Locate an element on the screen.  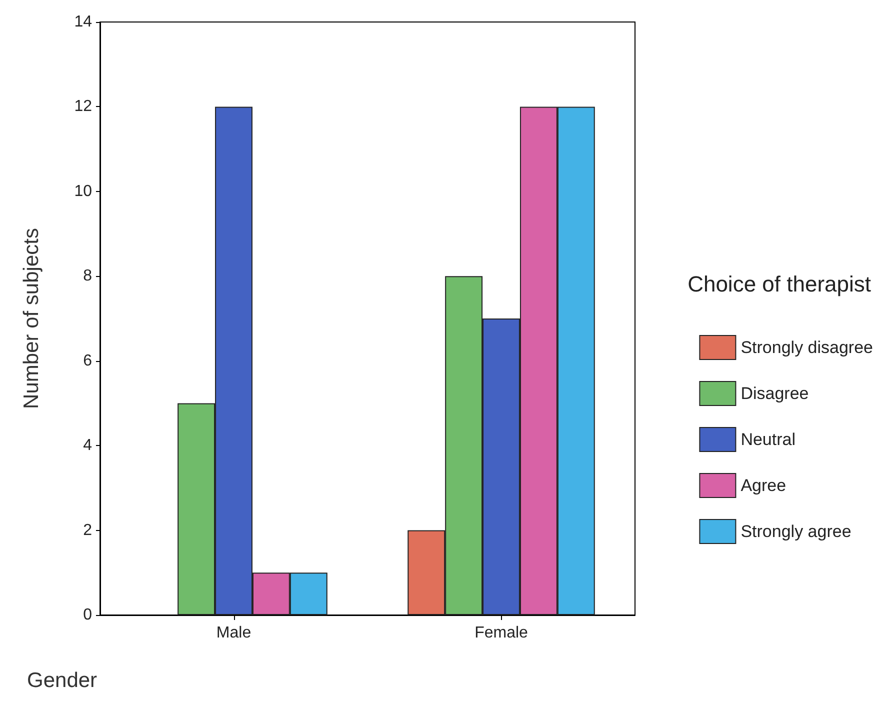
y-tick-label: 6 is located at coordinates (87, 361).